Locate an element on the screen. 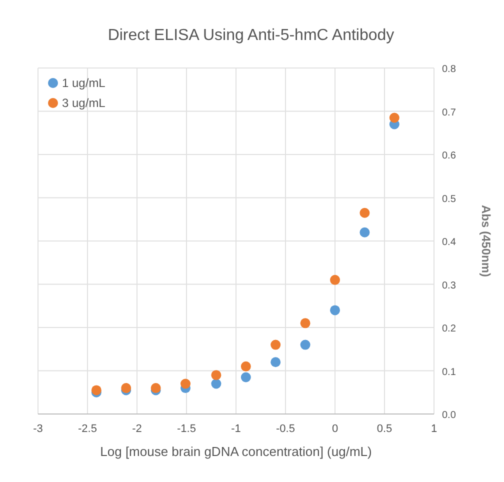  legend-label: 3 ug/mL is located at coordinates (84, 103).